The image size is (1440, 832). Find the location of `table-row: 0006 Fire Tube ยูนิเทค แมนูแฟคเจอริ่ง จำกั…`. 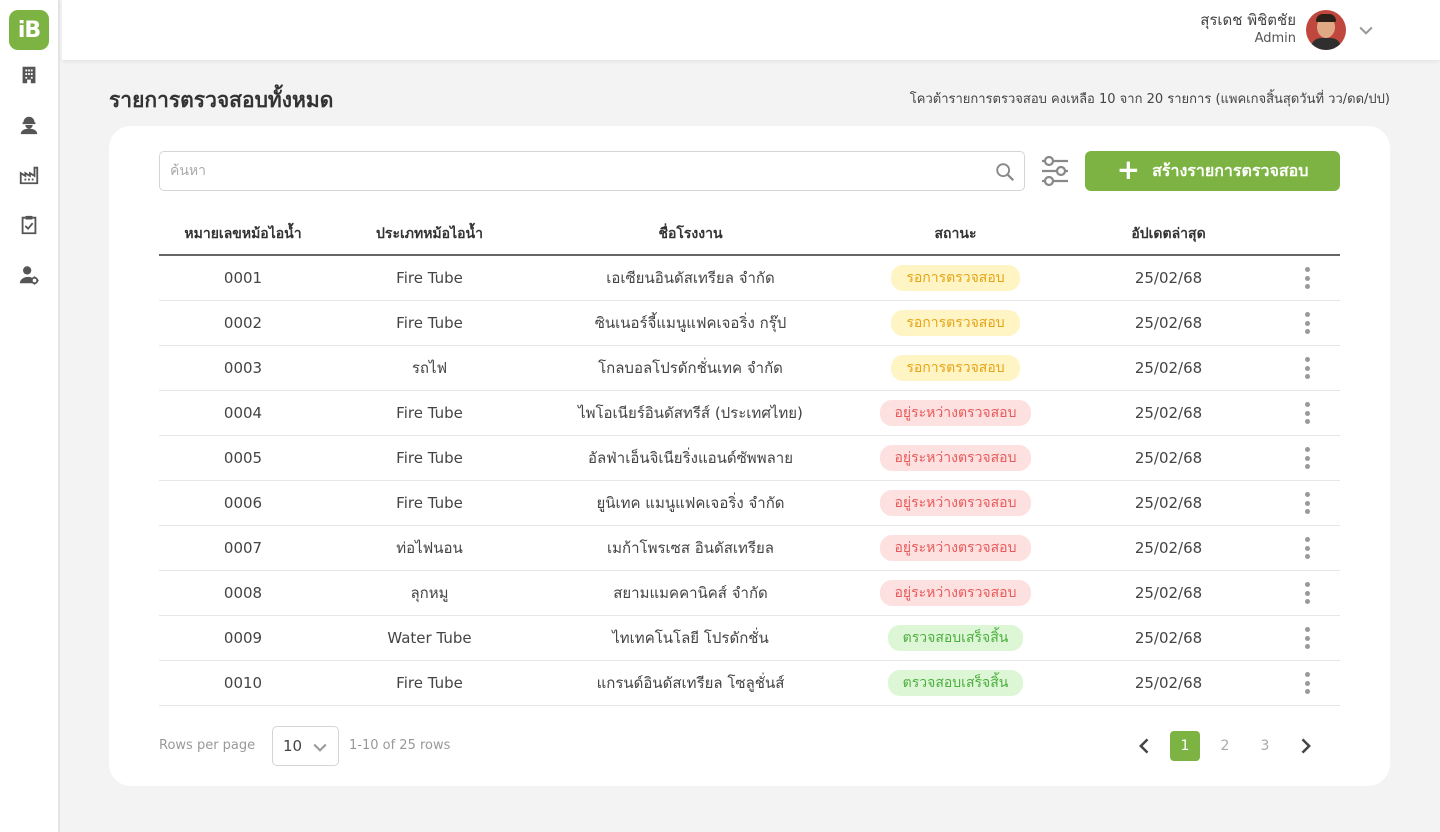

table-row: 0006 Fire Tube ยูนิเทค แมนูแฟคเจอริ่ง จำกั… is located at coordinates (749, 503).